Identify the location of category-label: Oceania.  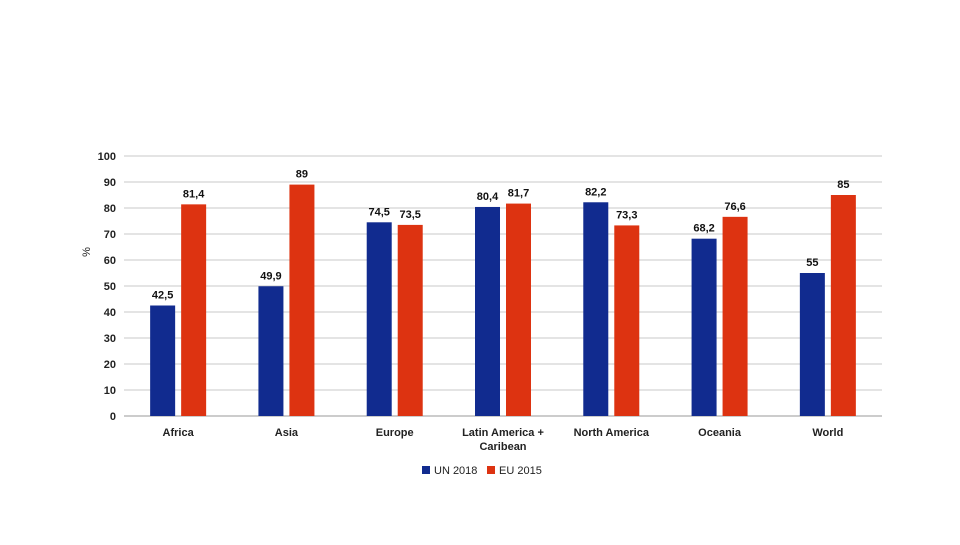
(720, 433).